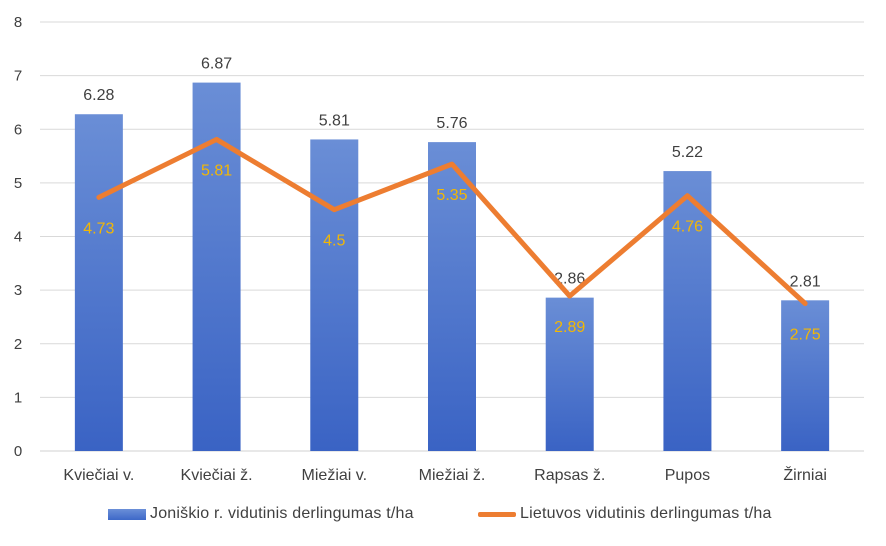  I want to click on line-data-label: 5.35, so click(451, 195).